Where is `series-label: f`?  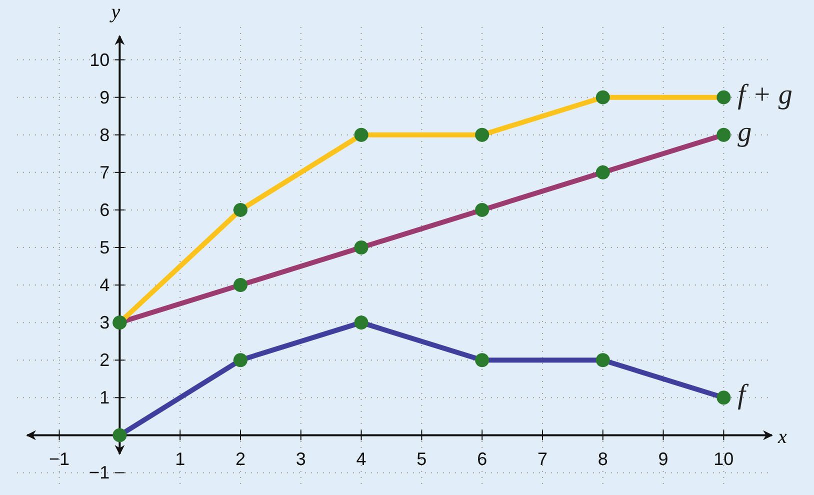
series-label: f is located at coordinates (743, 395).